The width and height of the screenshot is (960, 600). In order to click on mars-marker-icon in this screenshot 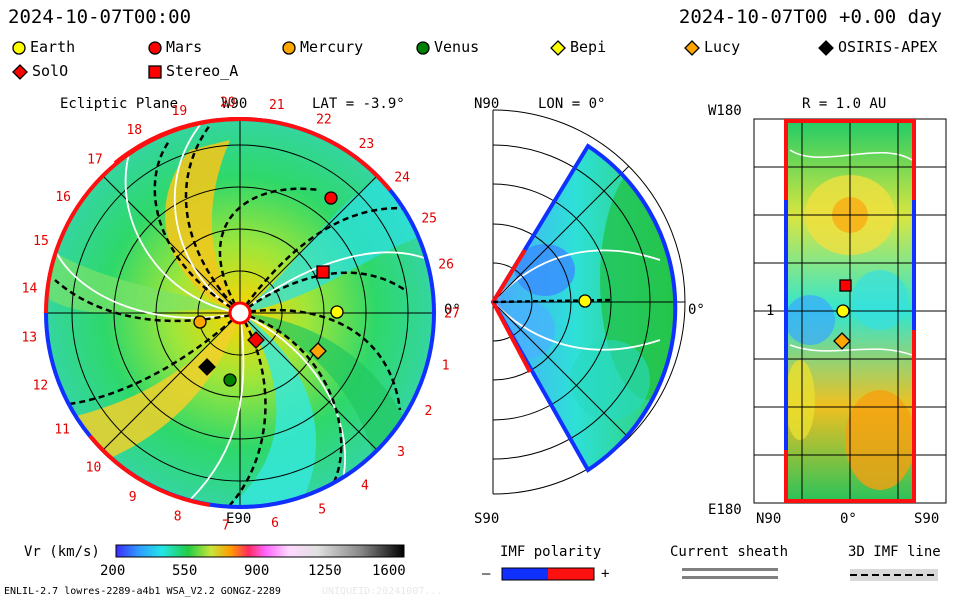, I will do `click(155, 47)`.